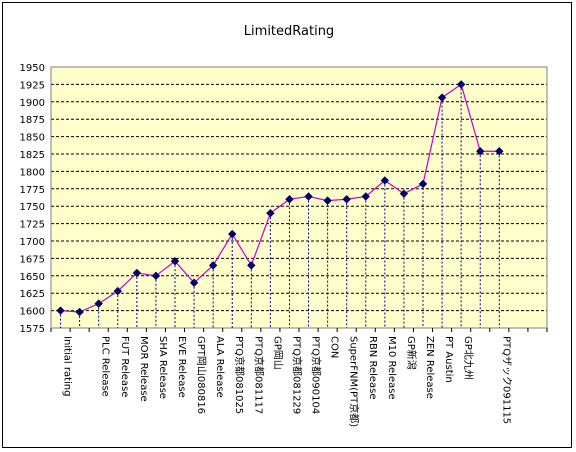 This screenshot has width=576, height=452. What do you see at coordinates (239, 375) in the screenshot?
I see `x-tick-label: PTQ京都081025` at bounding box center [239, 375].